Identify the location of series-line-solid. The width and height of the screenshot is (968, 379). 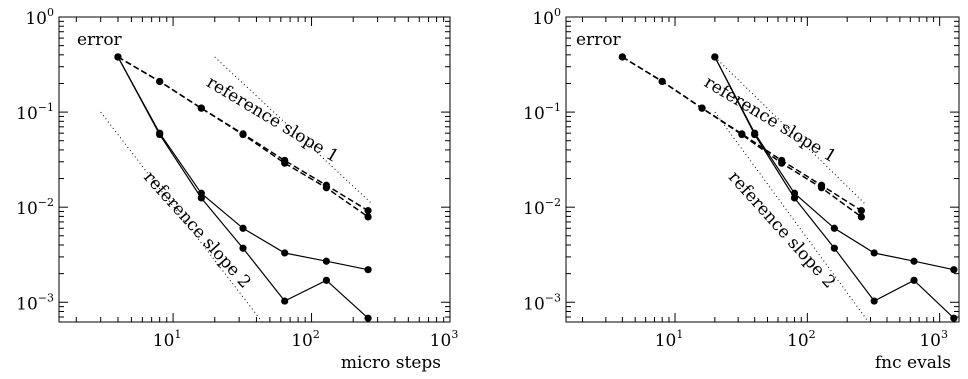
(834, 163).